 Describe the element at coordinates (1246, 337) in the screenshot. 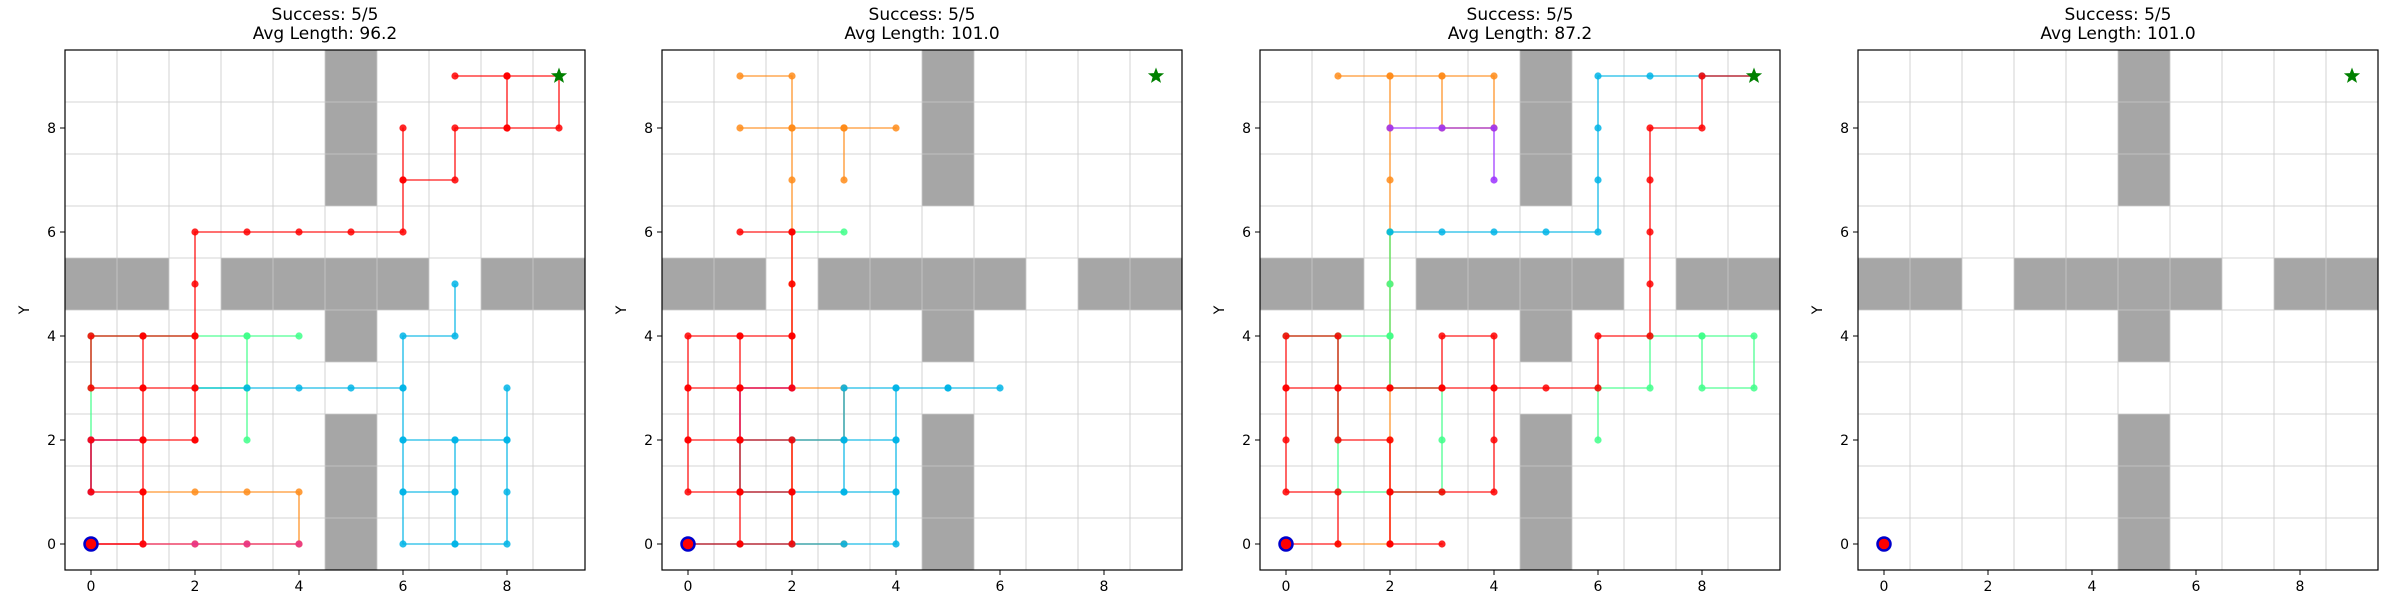

I see `panel-3-y-tick-label-2: 4` at that location.